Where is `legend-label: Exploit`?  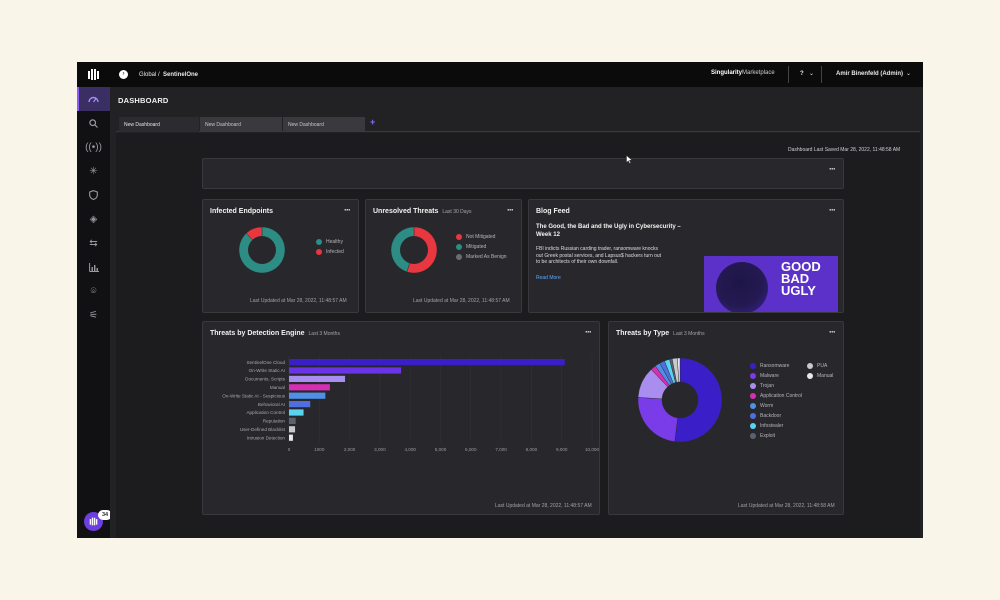 legend-label: Exploit is located at coordinates (768, 436).